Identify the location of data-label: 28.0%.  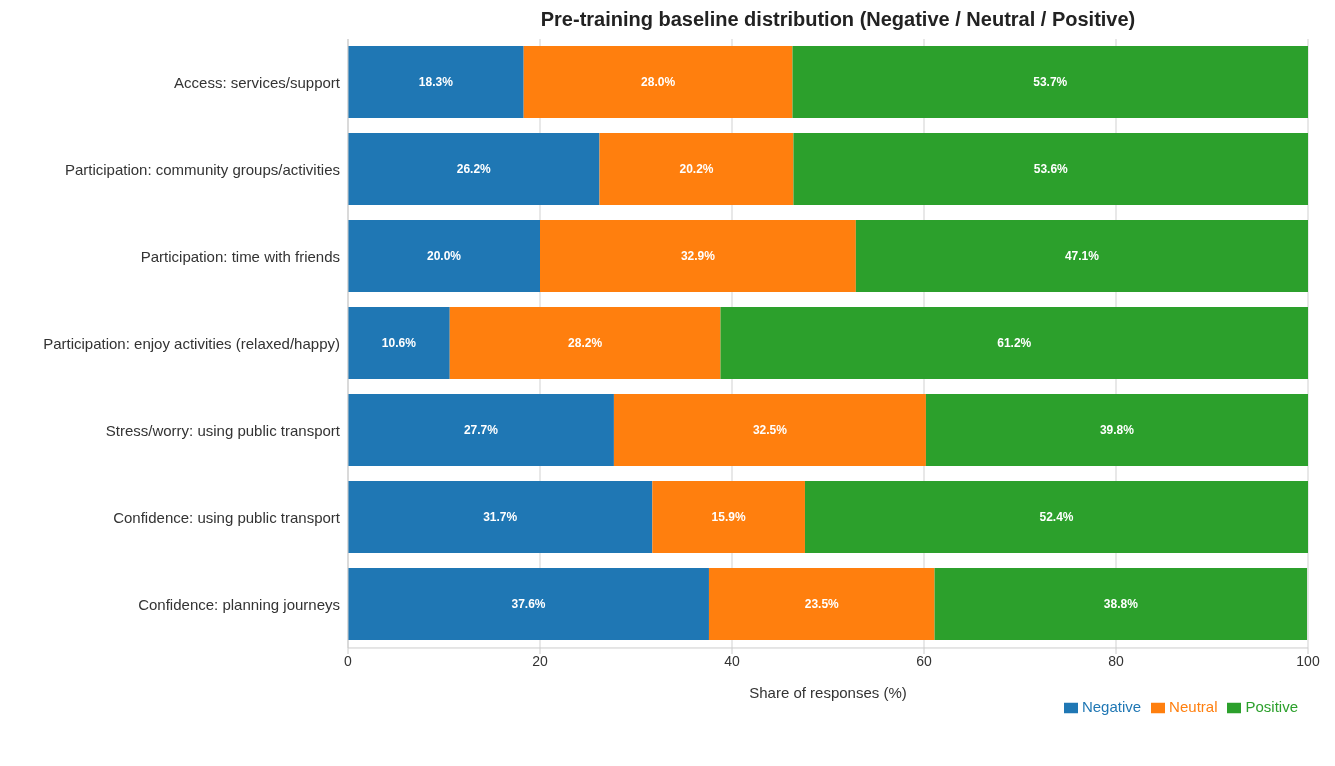
(658, 82).